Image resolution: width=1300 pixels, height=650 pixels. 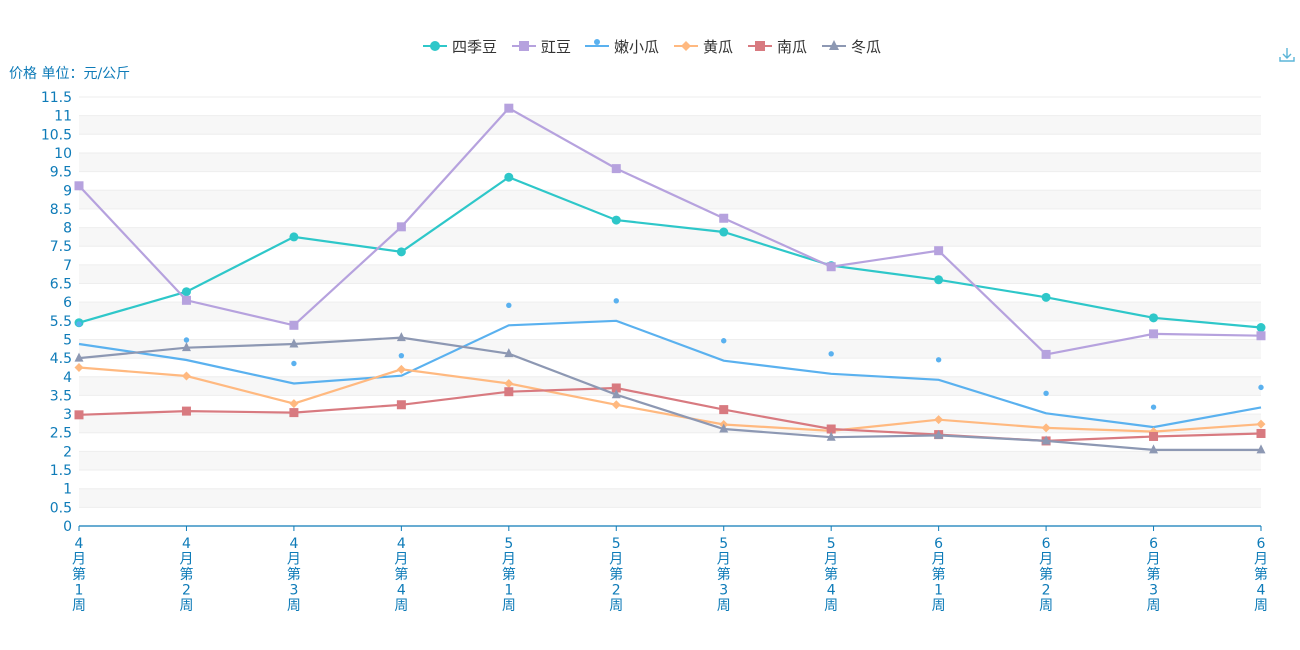 I want to click on x-tick-label: 6 月第 2 周, so click(x=1046, y=575).